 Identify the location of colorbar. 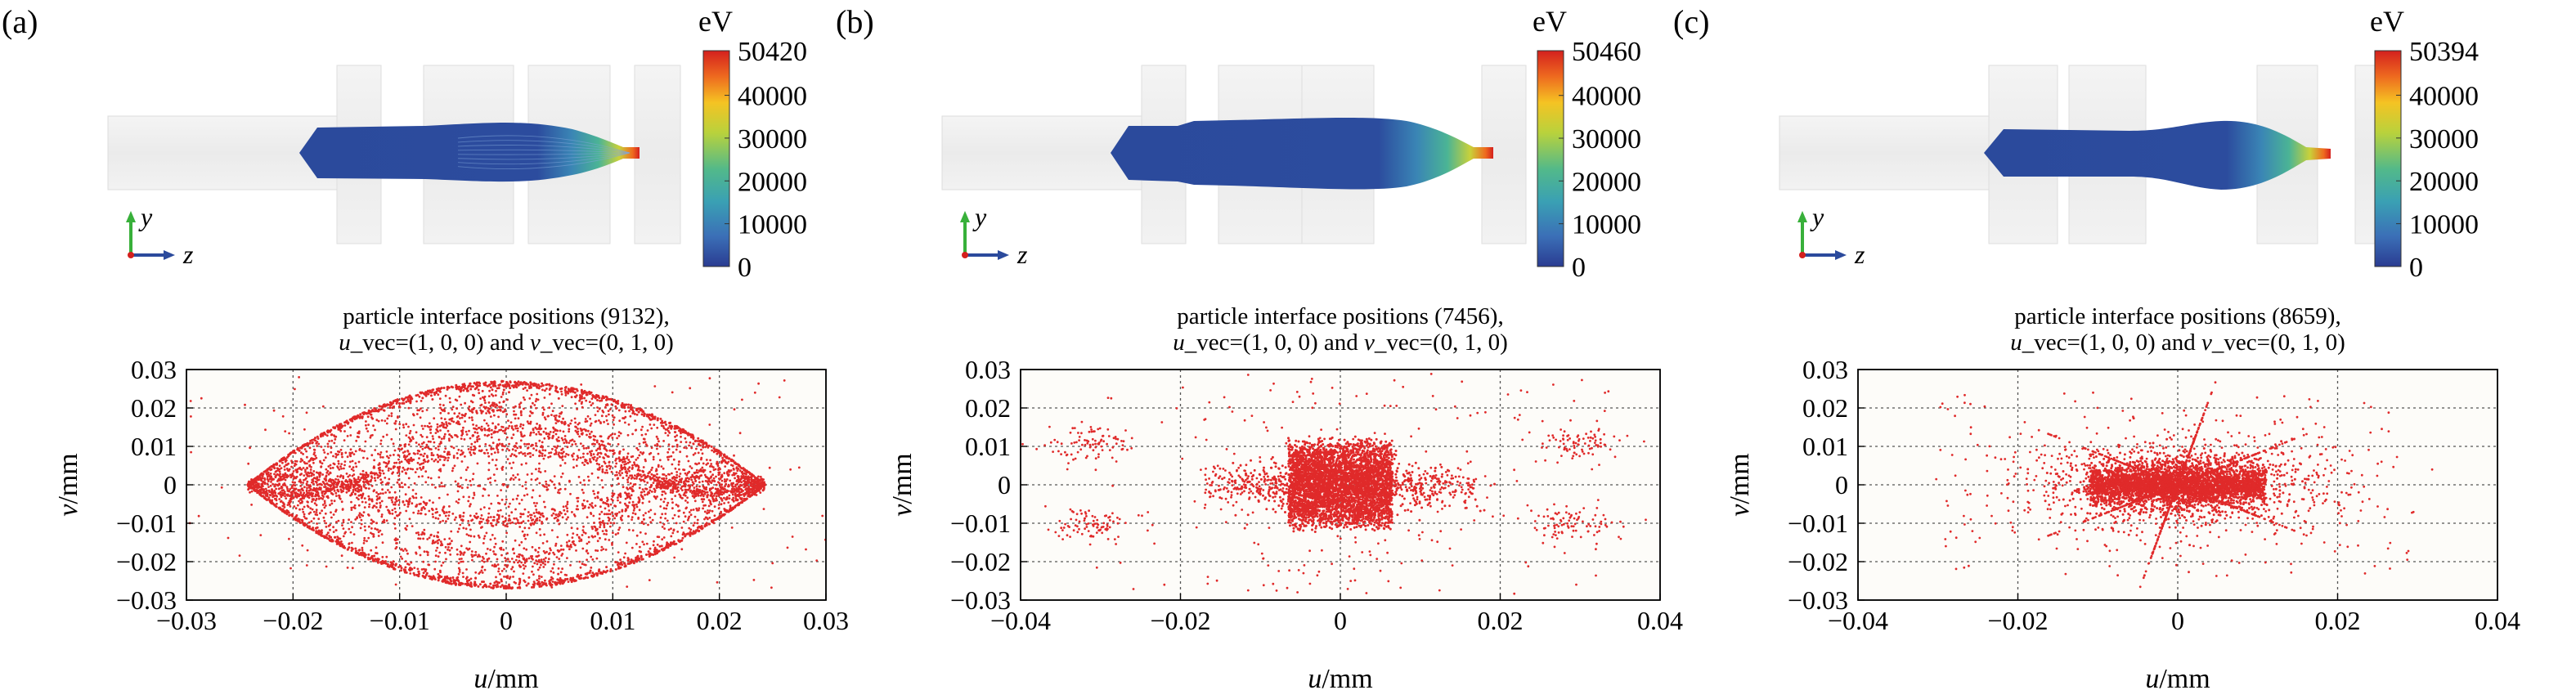
(716, 158).